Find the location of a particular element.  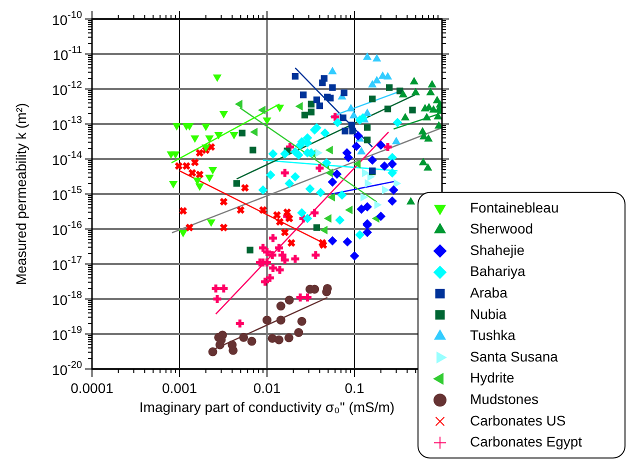

legend-label: Hydrite is located at coordinates (492, 378).